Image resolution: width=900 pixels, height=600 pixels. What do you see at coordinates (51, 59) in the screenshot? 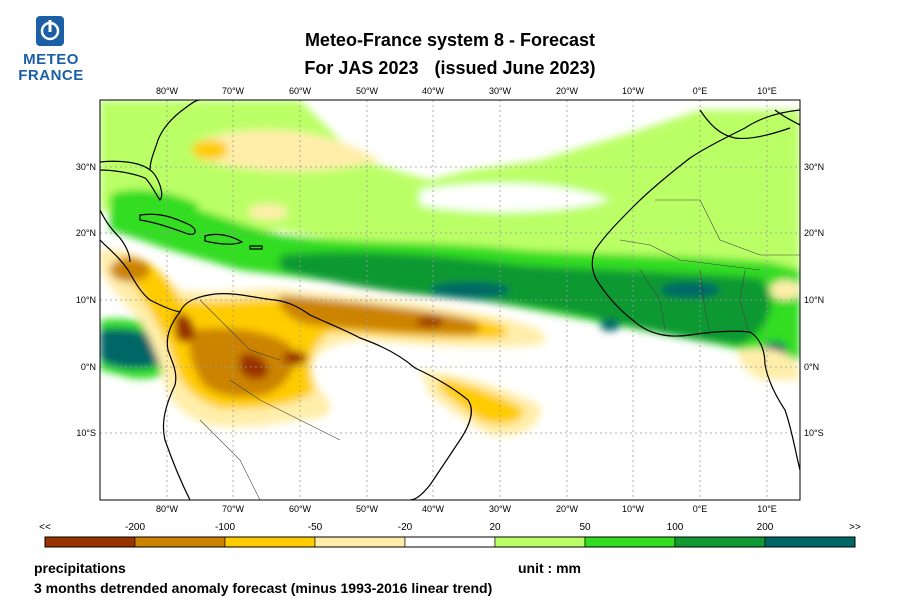
I see `logo-word-meteo: METEO` at bounding box center [51, 59].